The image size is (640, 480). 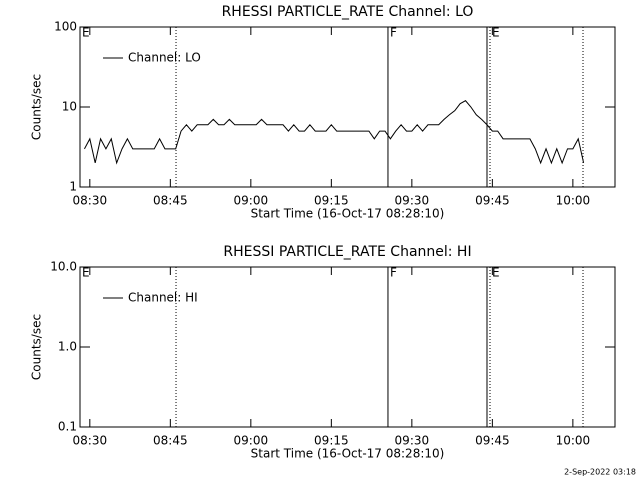 I want to click on y-tick-label: 1.0, so click(x=67, y=347).